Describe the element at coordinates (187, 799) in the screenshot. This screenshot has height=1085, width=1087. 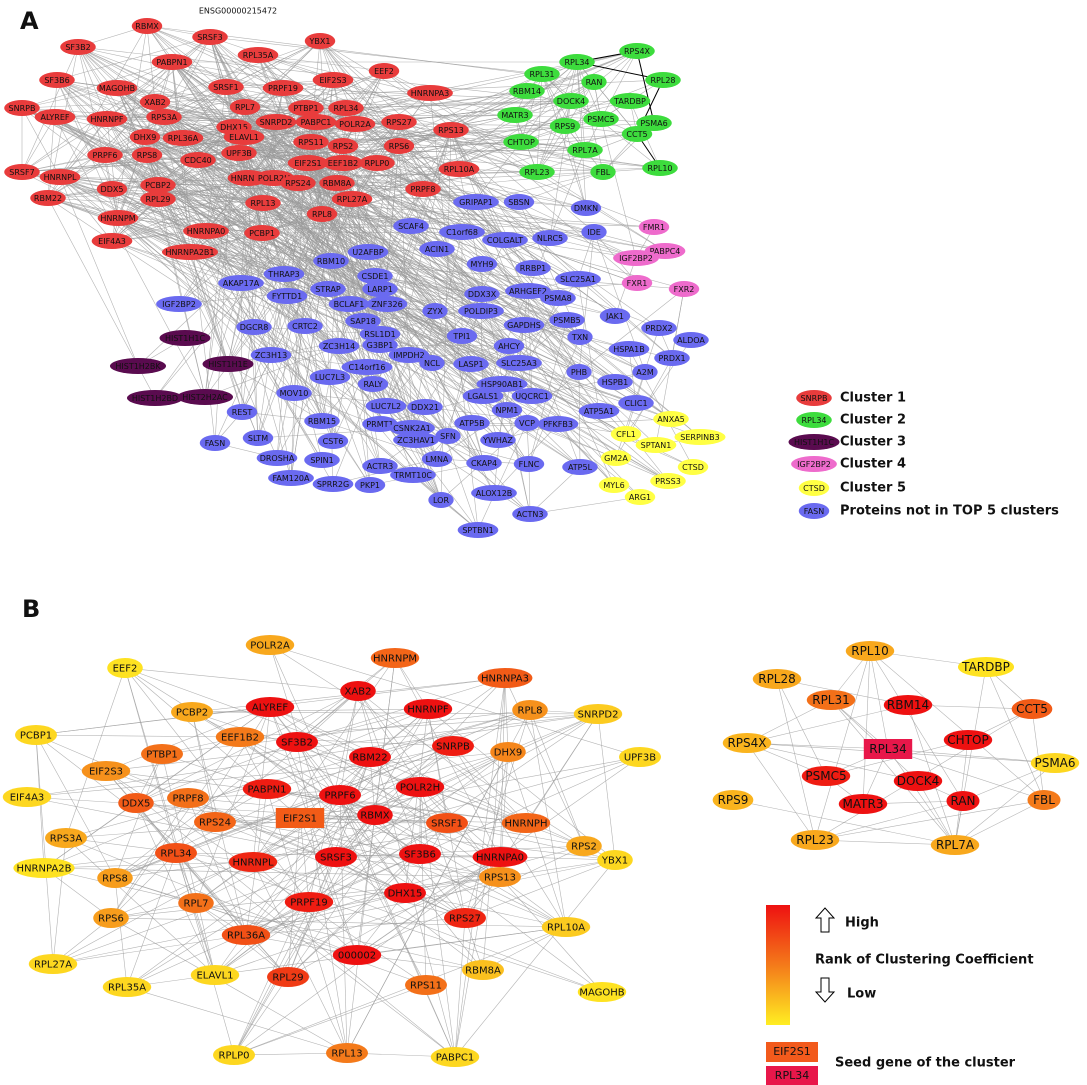
I see `node-label: PRPF8` at that location.